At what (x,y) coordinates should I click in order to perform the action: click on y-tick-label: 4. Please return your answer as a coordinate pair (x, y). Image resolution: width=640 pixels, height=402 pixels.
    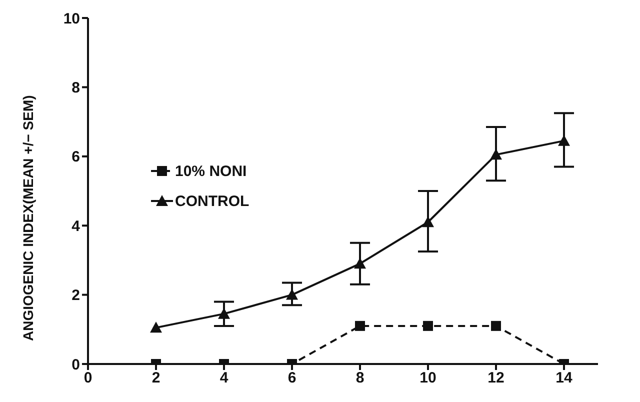
    Looking at the image, I should click on (76, 226).